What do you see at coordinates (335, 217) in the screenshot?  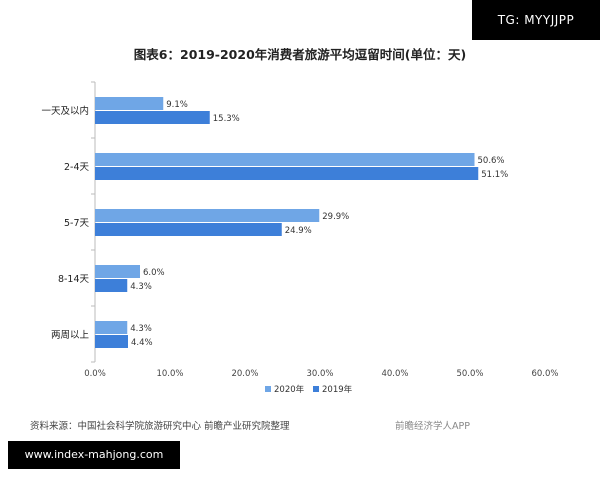 I see `data-label: 29.9%` at bounding box center [335, 217].